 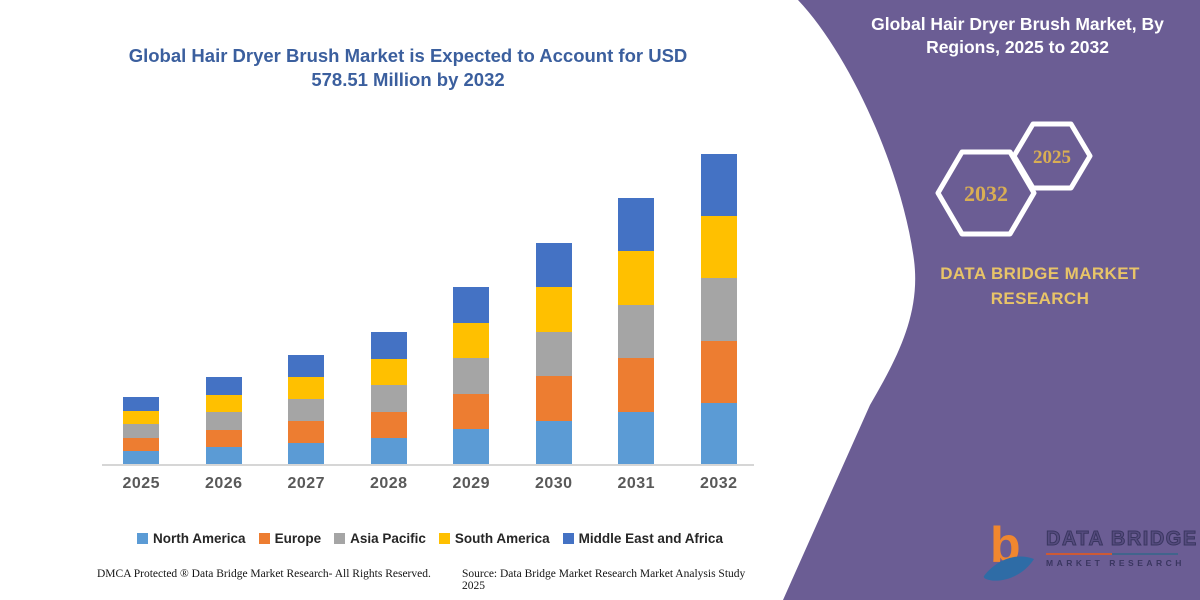 What do you see at coordinates (306, 388) in the screenshot?
I see `segment-2027-south-america` at bounding box center [306, 388].